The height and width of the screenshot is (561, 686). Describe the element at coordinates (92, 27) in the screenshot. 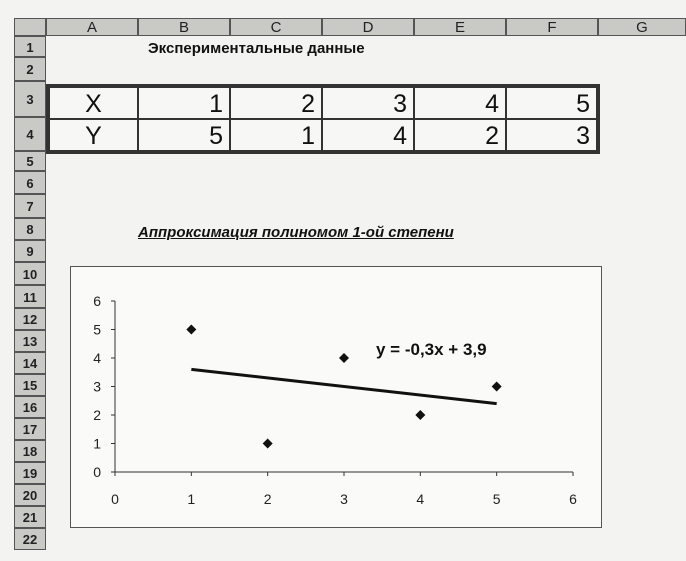

I see `column-header-a: A` at that location.